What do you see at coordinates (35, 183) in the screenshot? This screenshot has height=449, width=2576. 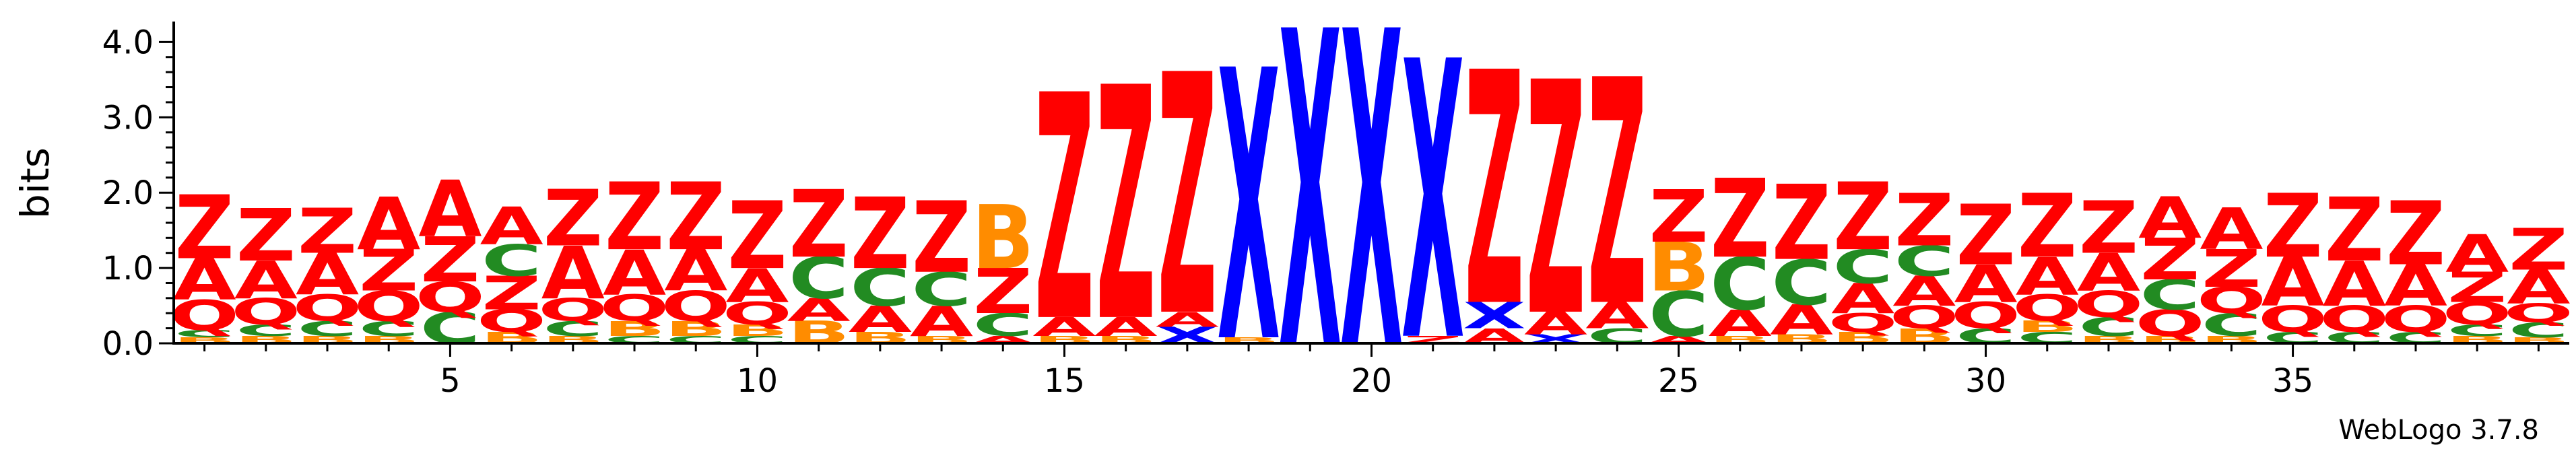 I see `y-axis-title: bits` at bounding box center [35, 183].